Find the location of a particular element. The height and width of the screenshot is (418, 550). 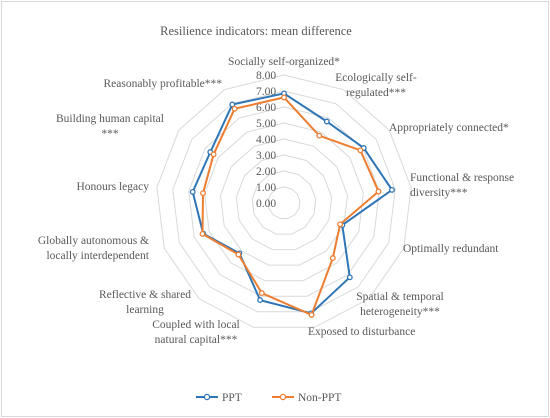

category-label: Honours legacy is located at coordinates (113, 187).